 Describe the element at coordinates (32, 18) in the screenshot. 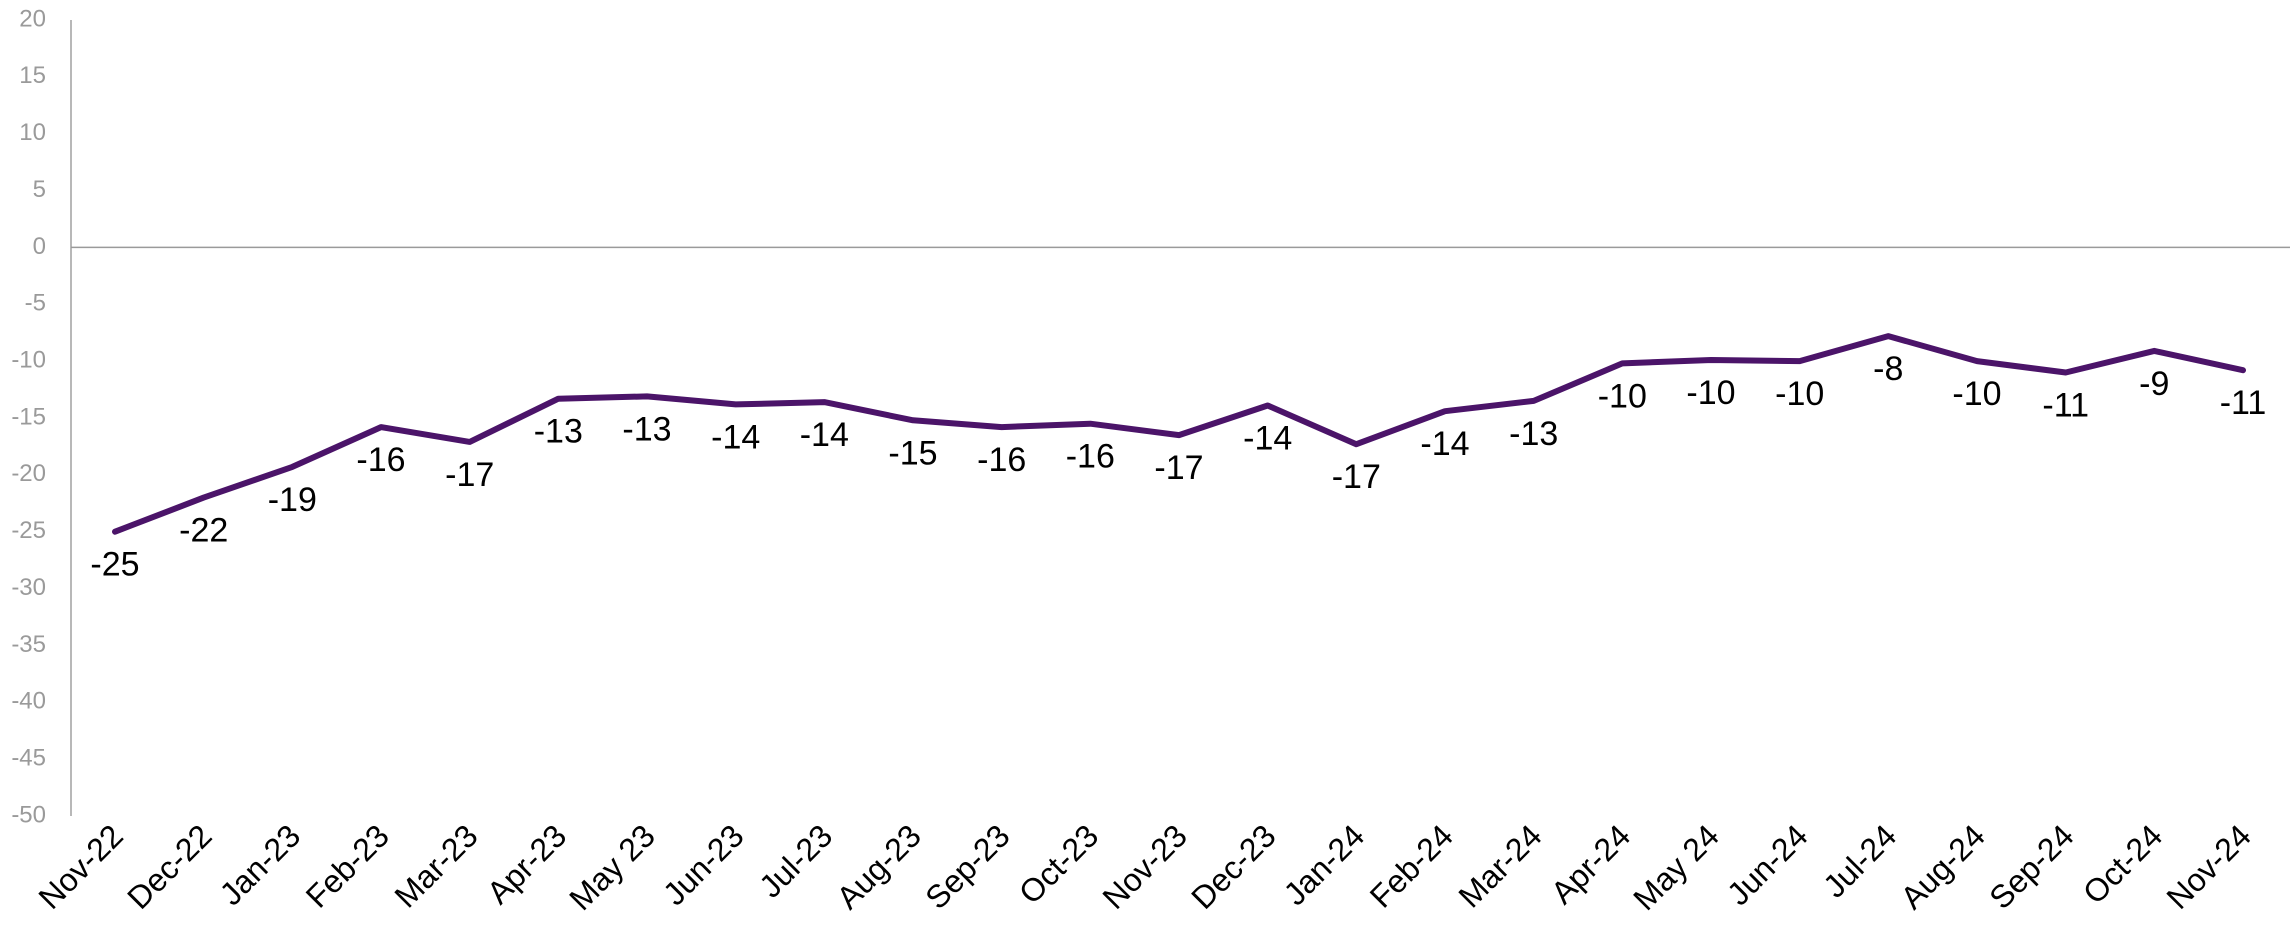

I see `y-tick-label: 20` at that location.